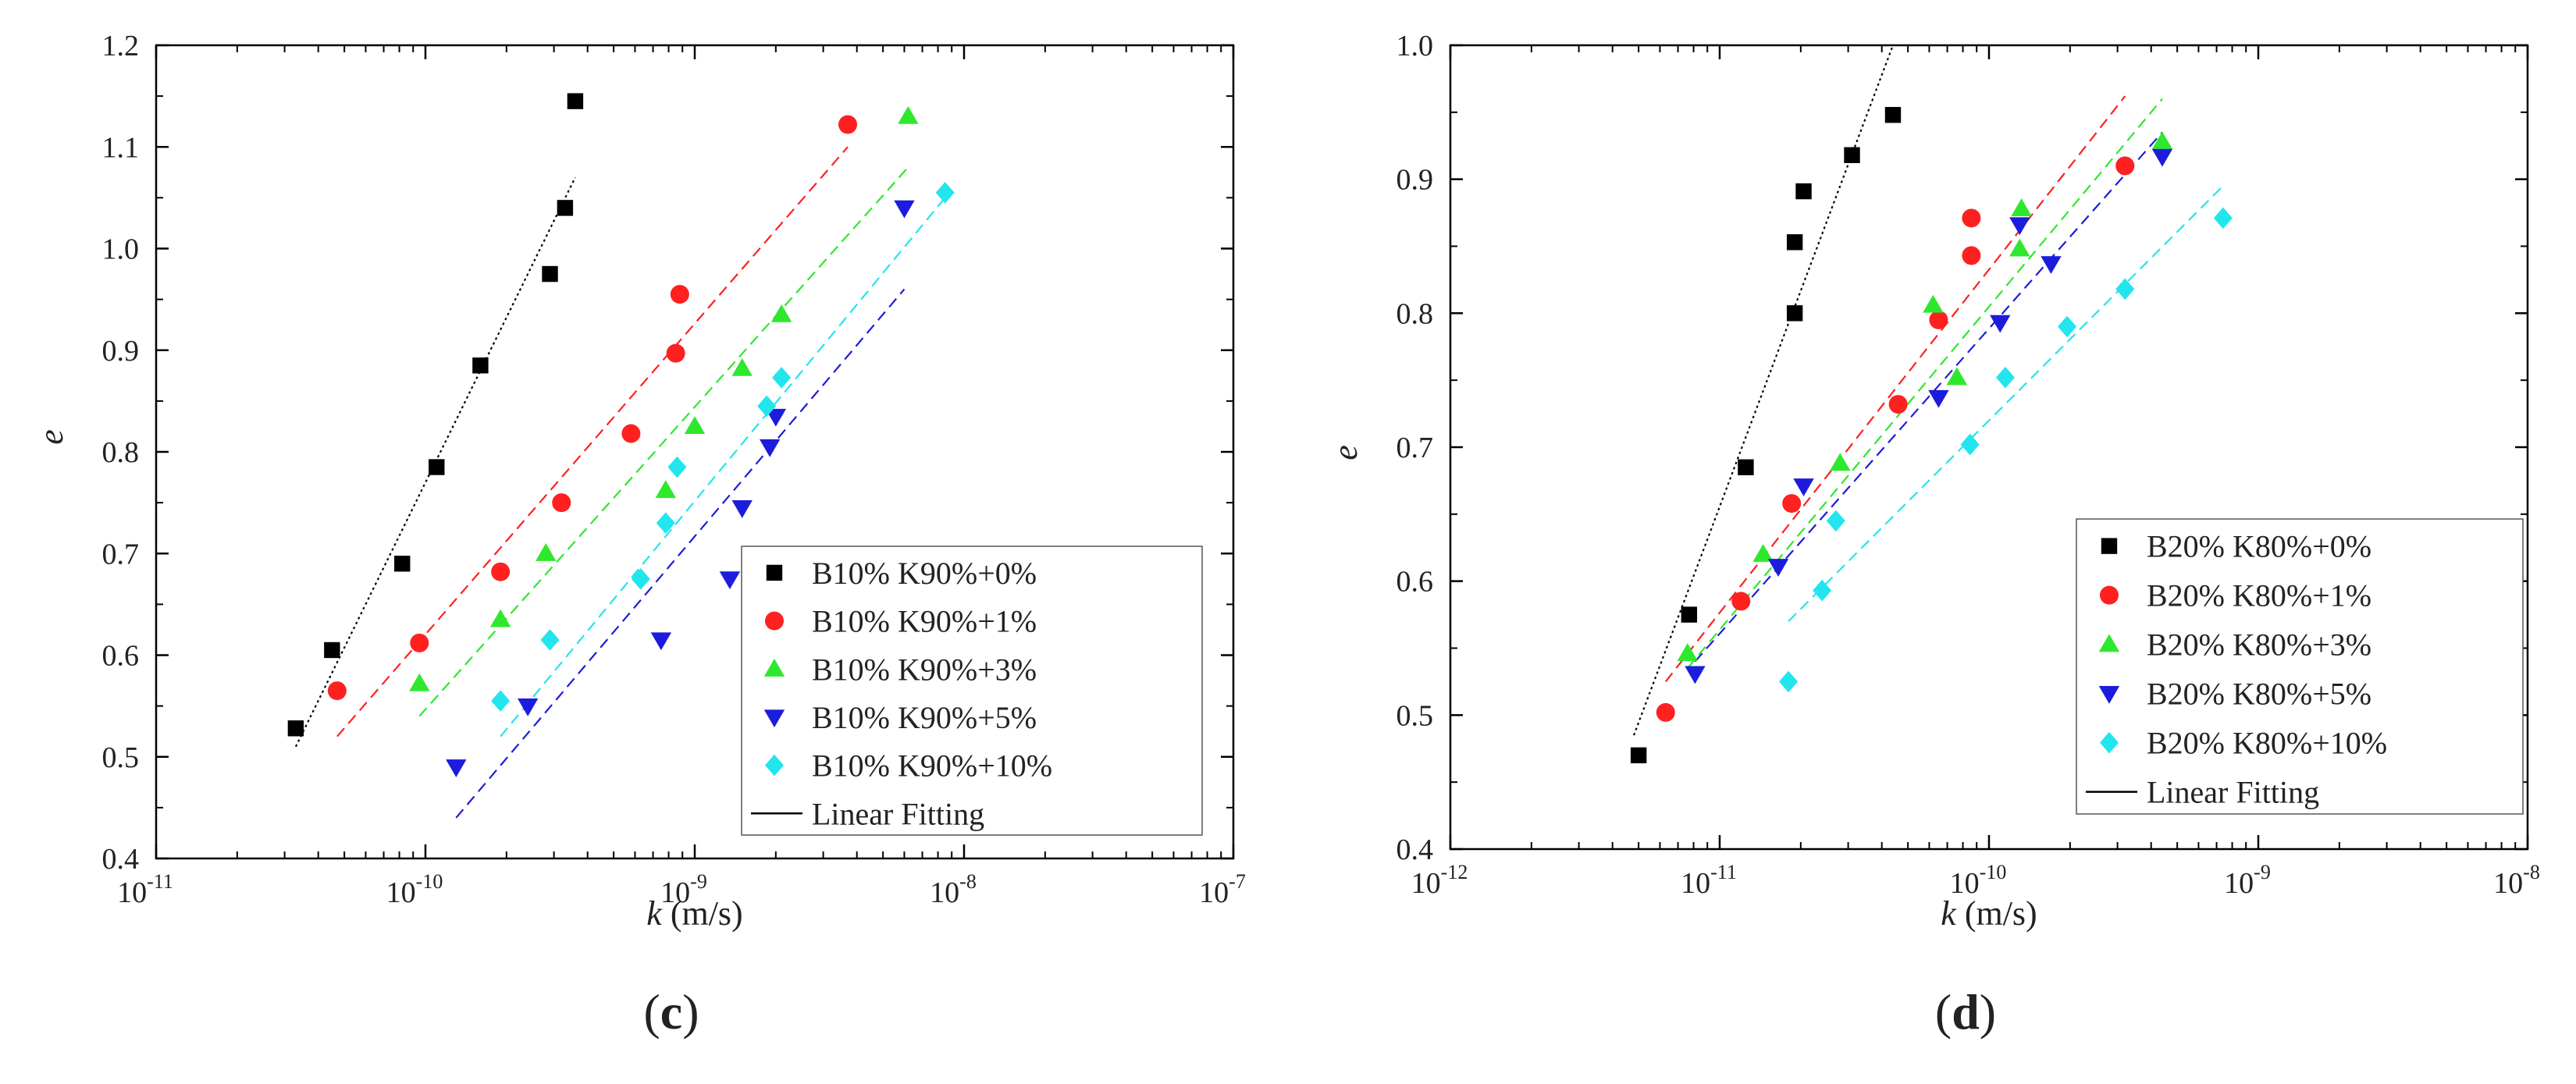 The image size is (2576, 1084). What do you see at coordinates (1415, 448) in the screenshot?
I see `y-tick-label-d-3: 0.7` at bounding box center [1415, 448].